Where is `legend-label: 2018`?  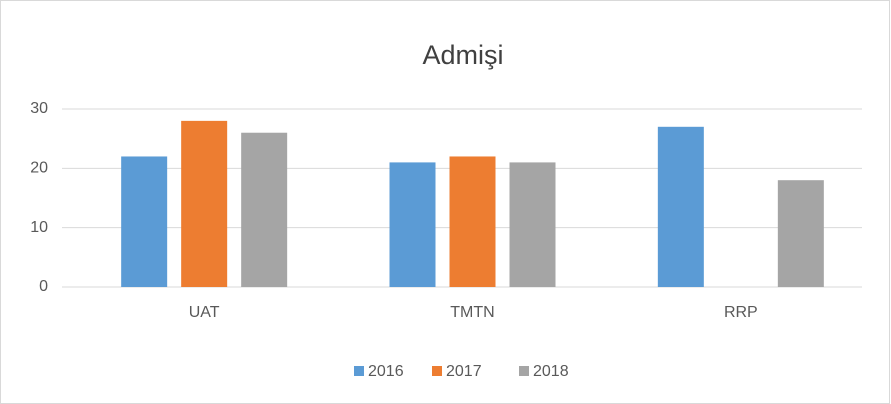
legend-label: 2018 is located at coordinates (551, 371).